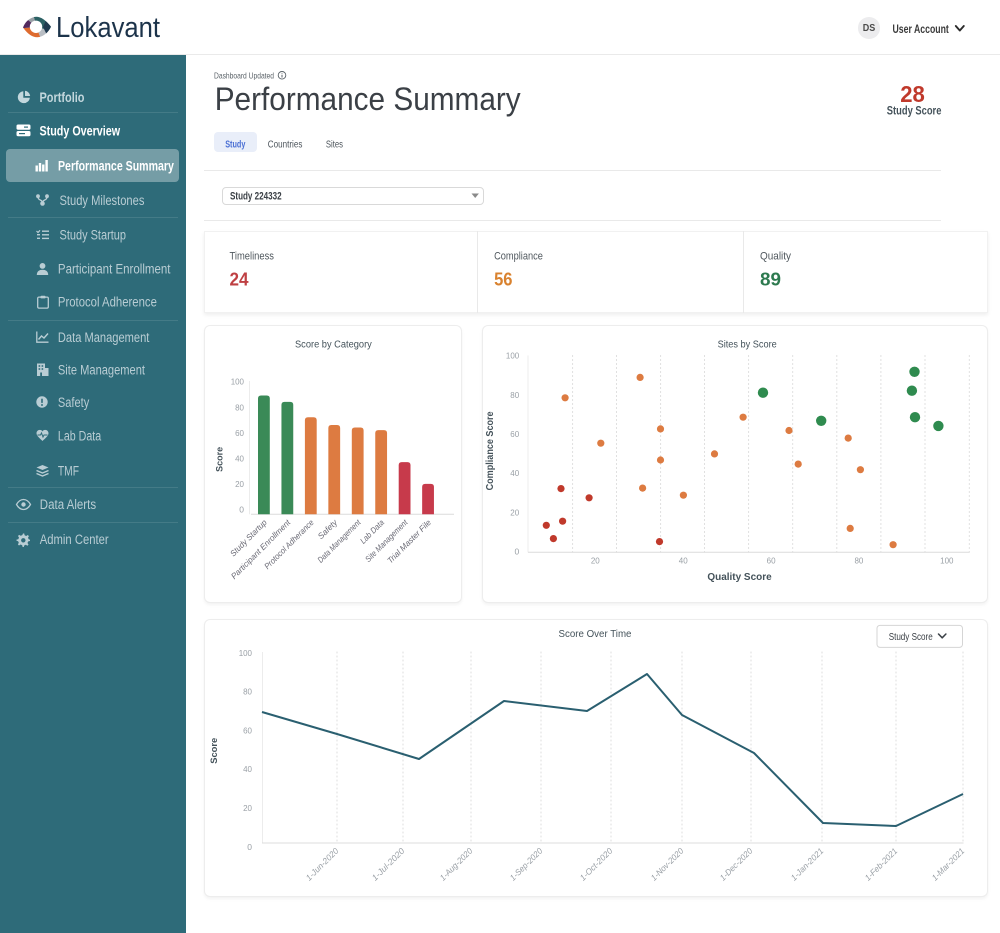 This screenshot has width=1000, height=933. I want to click on svg-text: 1-Sep-2020, so click(526, 864).